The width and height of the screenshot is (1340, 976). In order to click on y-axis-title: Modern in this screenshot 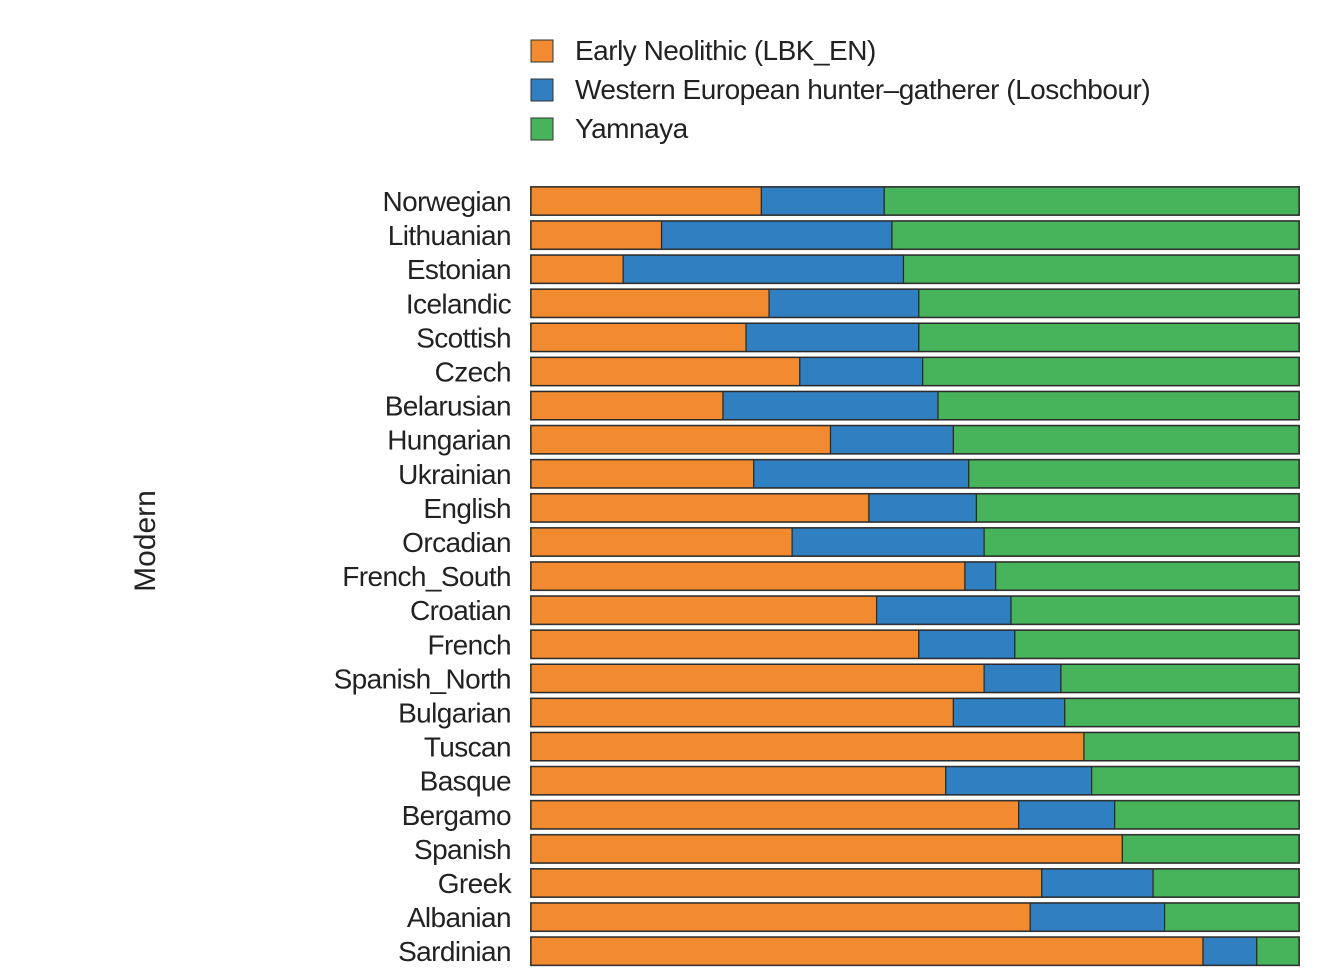, I will do `click(145, 541)`.